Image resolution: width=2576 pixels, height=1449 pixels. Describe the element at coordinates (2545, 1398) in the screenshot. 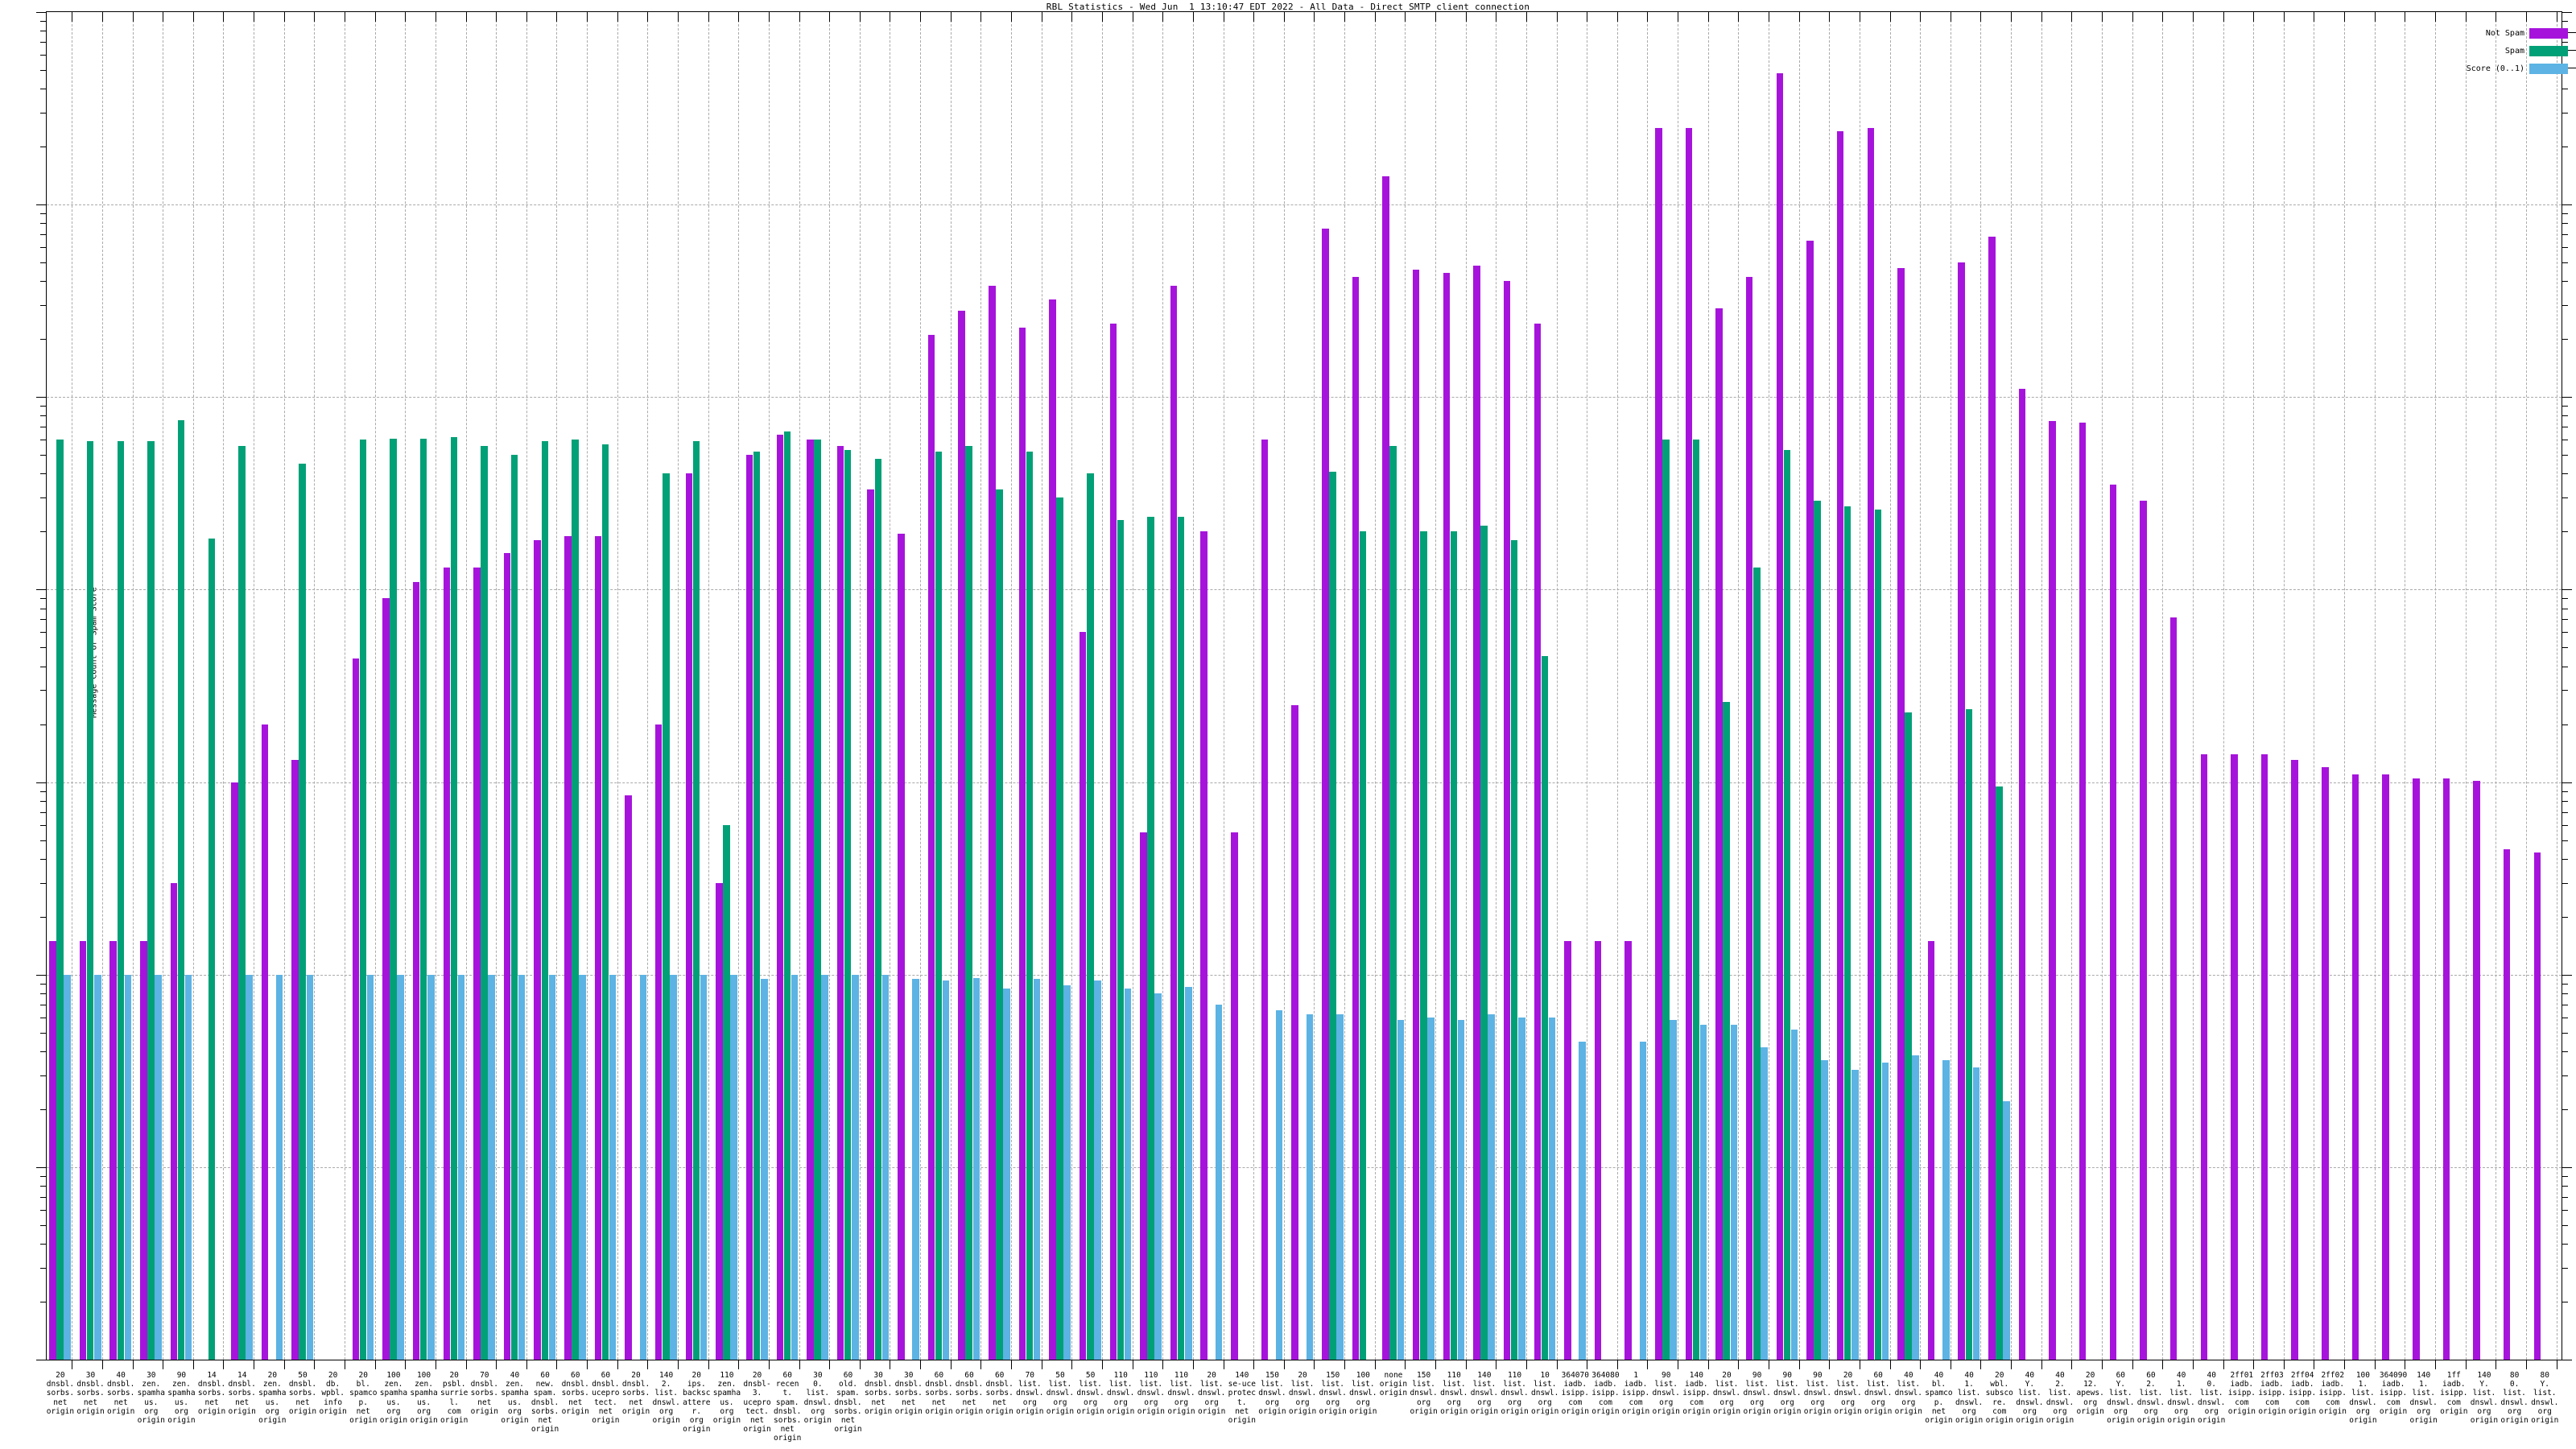

I see `x-axis-tick-label: 80 Y. list. dnswl. org origin` at that location.